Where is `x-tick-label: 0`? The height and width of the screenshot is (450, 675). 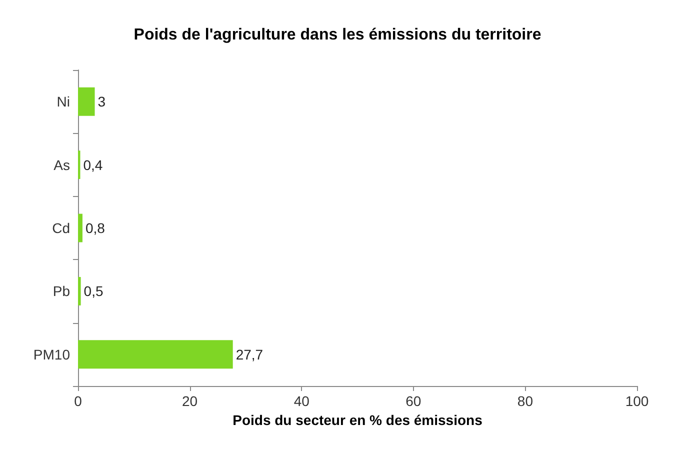
x-tick-label: 0 is located at coordinates (78, 401).